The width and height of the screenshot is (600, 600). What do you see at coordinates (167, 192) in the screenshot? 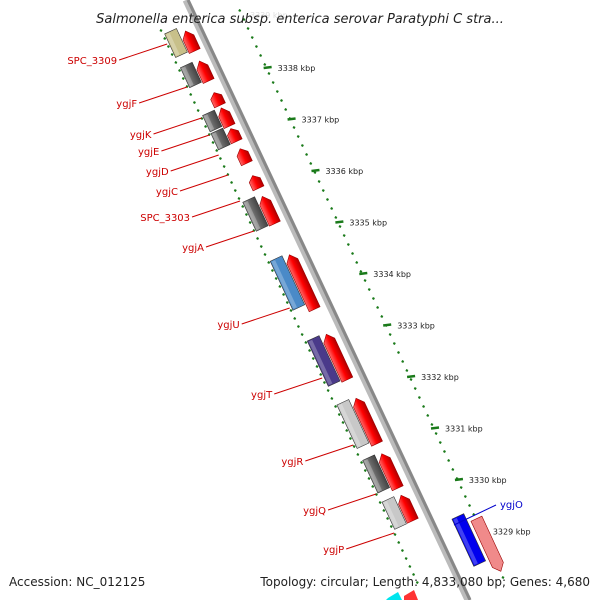
I see `gene-label-ygjc: ygjC` at bounding box center [167, 192].